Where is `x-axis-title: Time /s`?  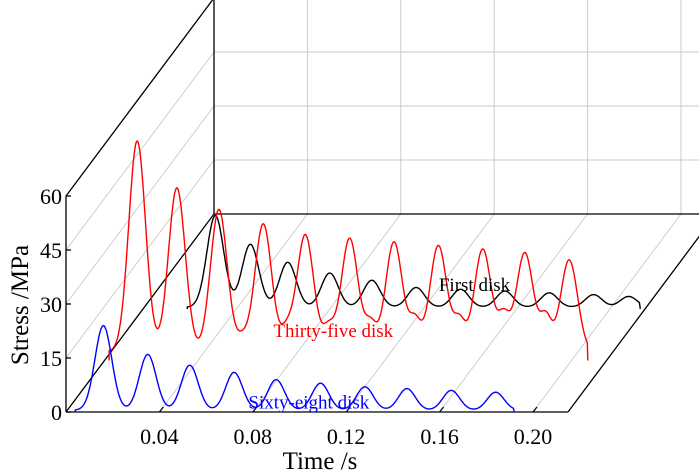 x-axis-title: Time /s is located at coordinates (320, 460).